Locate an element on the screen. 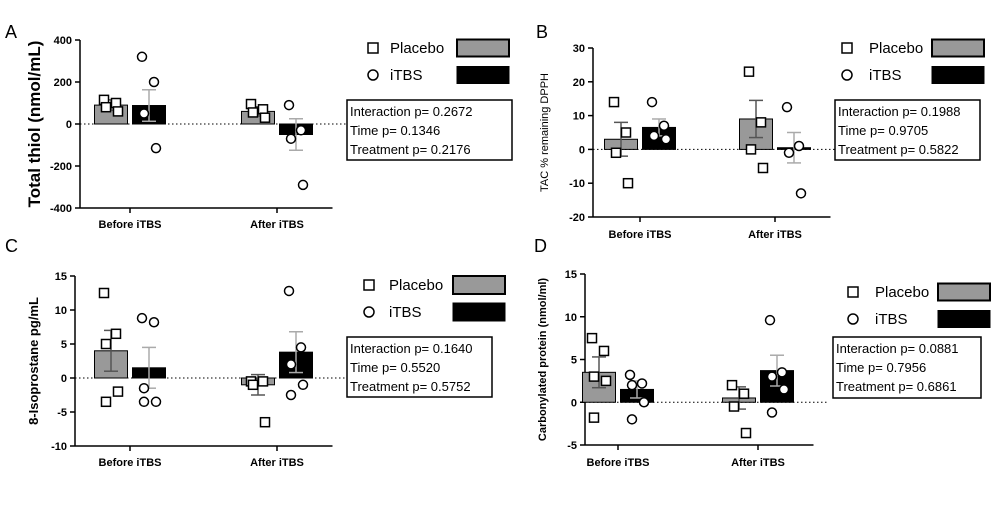 This screenshot has height=507, width=995. stat-treatment: Treatment p= 0.5822 is located at coordinates (898, 149).